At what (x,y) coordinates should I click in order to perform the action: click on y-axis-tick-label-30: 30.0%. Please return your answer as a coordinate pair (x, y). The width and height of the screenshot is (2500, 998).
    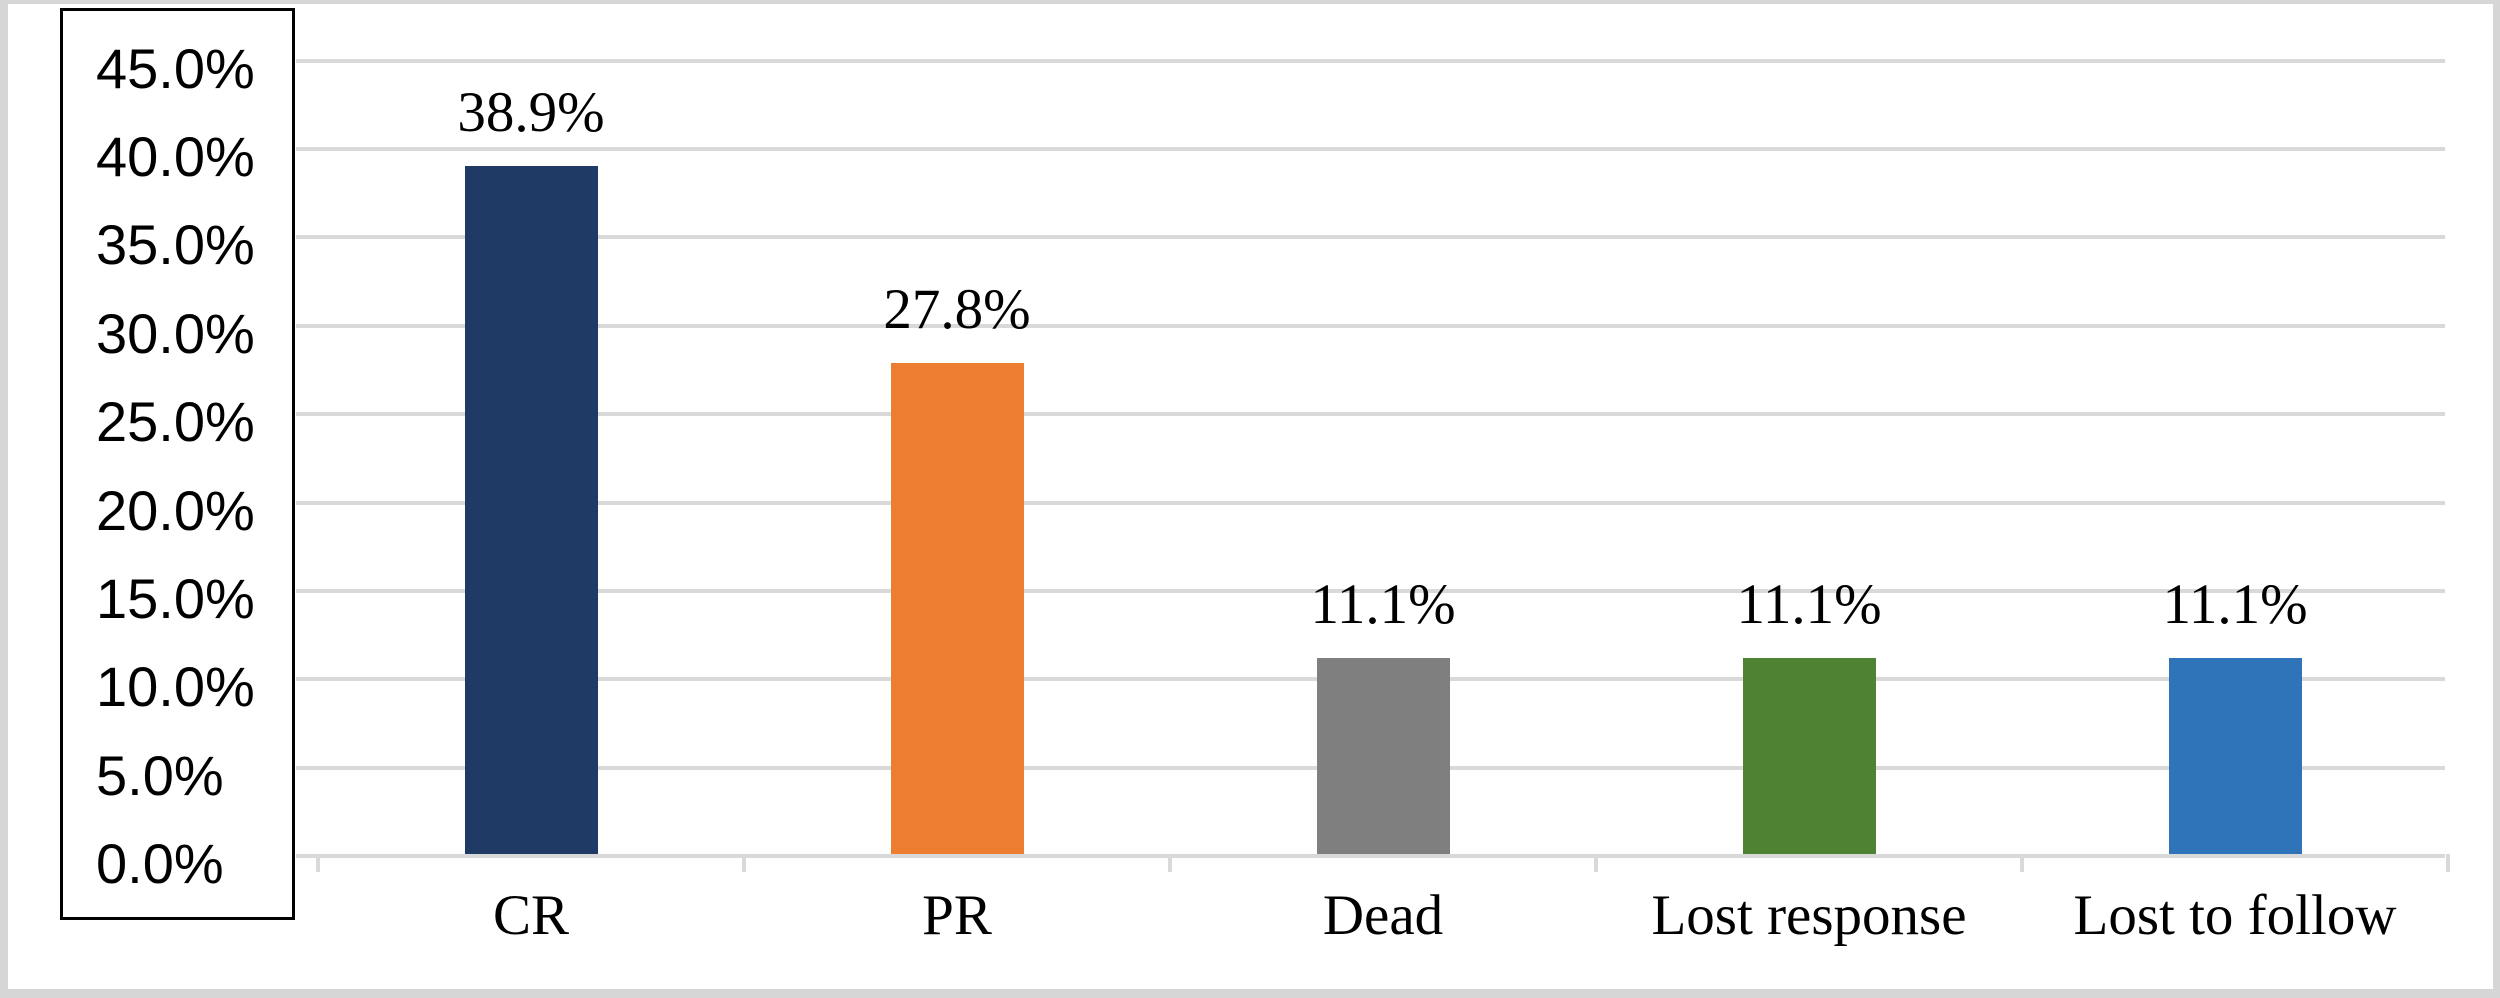
    Looking at the image, I should click on (175, 333).